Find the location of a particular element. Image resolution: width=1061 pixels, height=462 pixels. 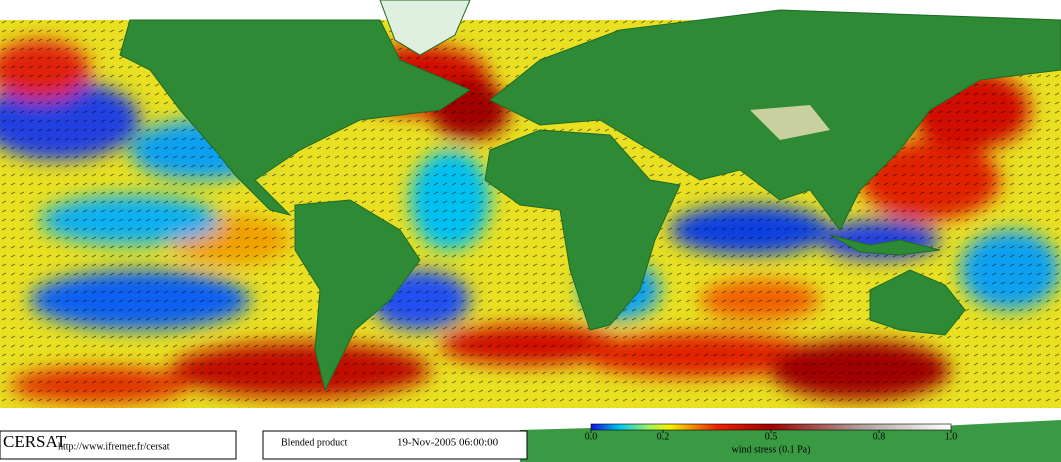

north-america is located at coordinates (295, 117).